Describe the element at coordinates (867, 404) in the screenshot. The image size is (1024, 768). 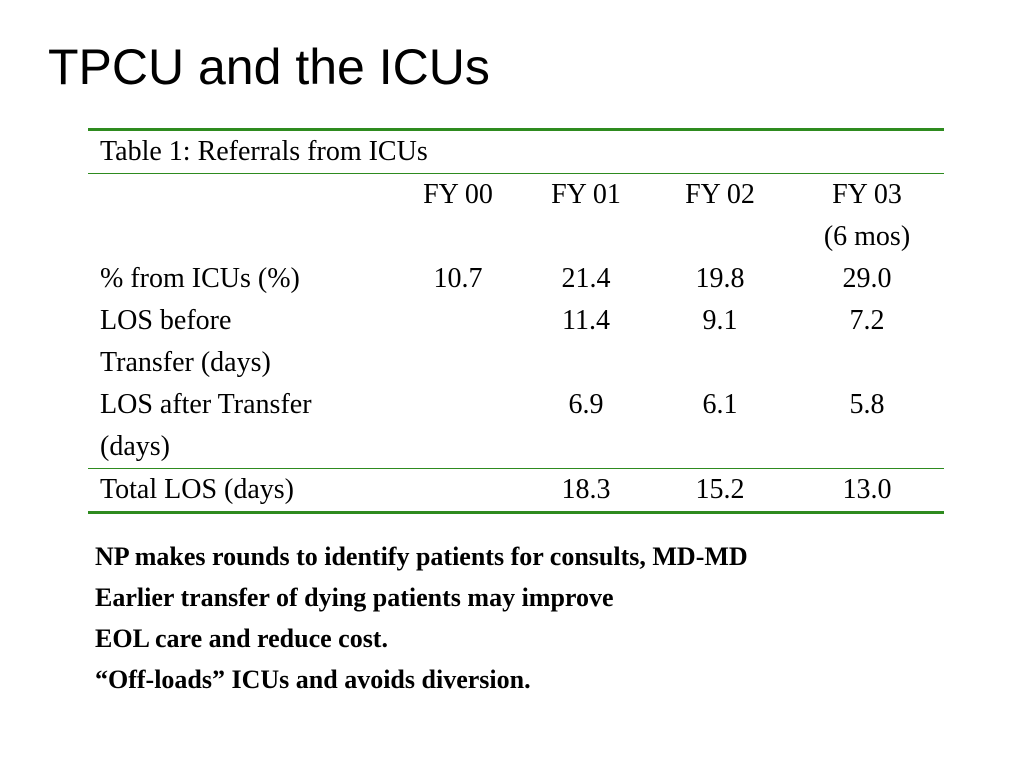
I see `cell: 5.8` at that location.